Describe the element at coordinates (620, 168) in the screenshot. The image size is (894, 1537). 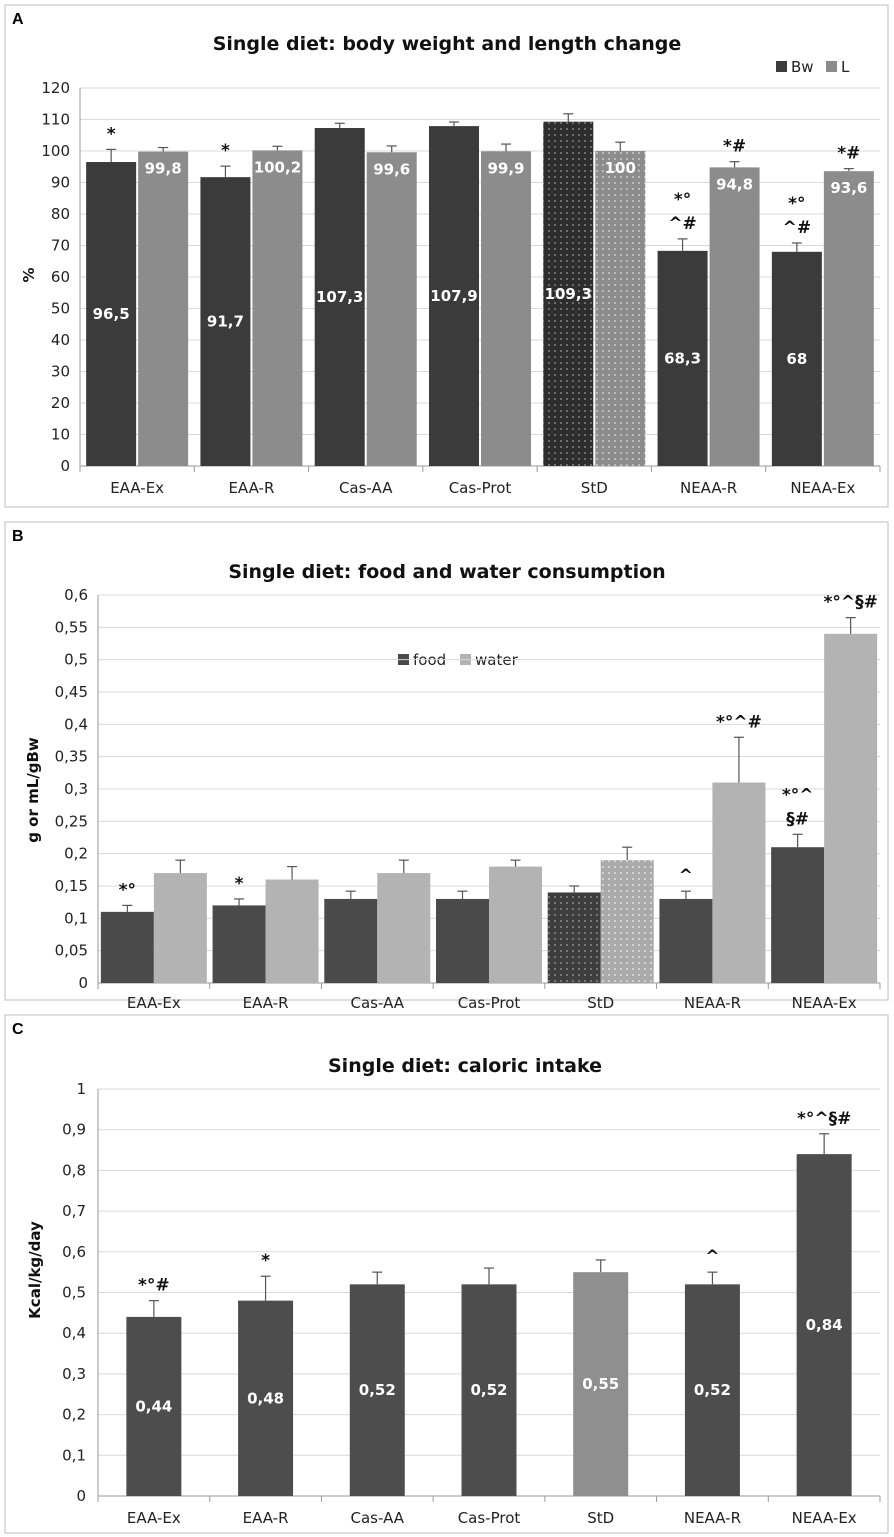
I see `data-label: 100` at that location.